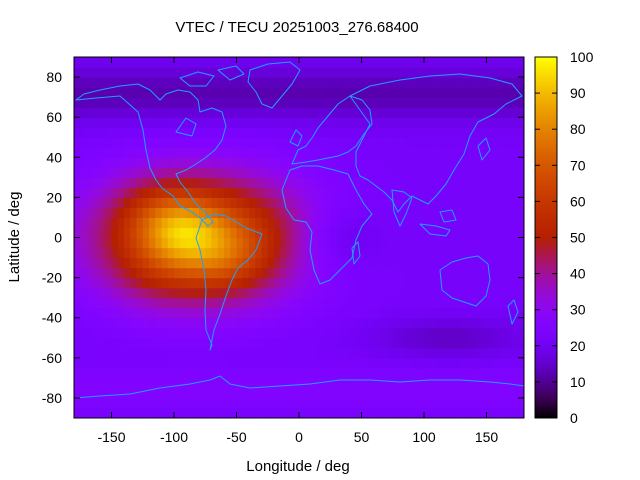  Describe the element at coordinates (52, 398) in the screenshot. I see `y-tick-label: -80` at that location.